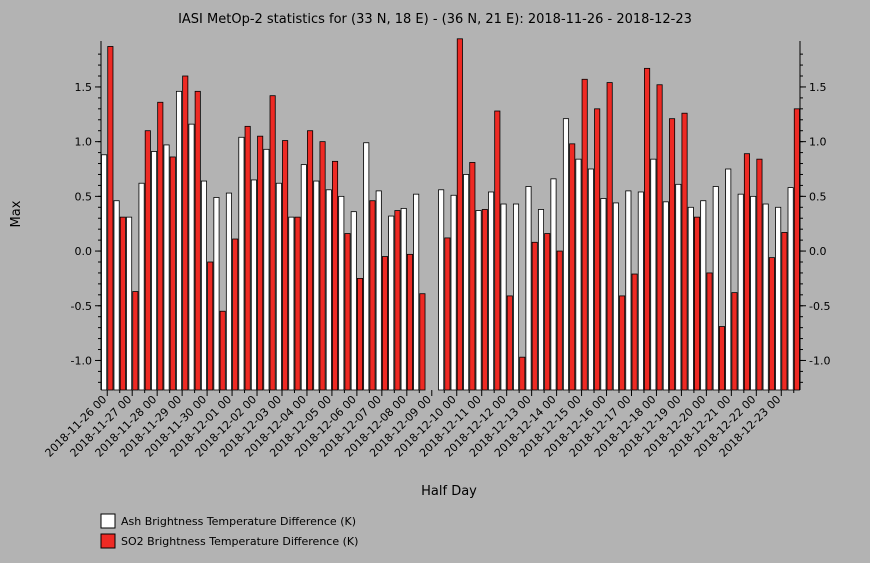 This screenshot has height=563, width=870. What do you see at coordinates (108, 521) in the screenshot?
I see `legend-swatch-ash` at bounding box center [108, 521].